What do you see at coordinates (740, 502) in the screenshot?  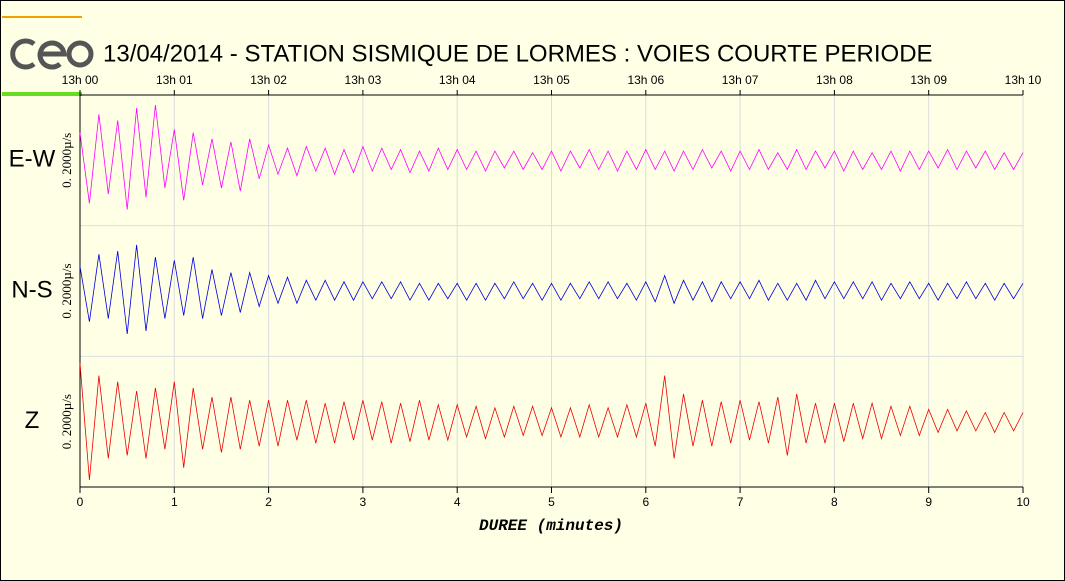 I see `x-tick-label: 7` at bounding box center [740, 502].